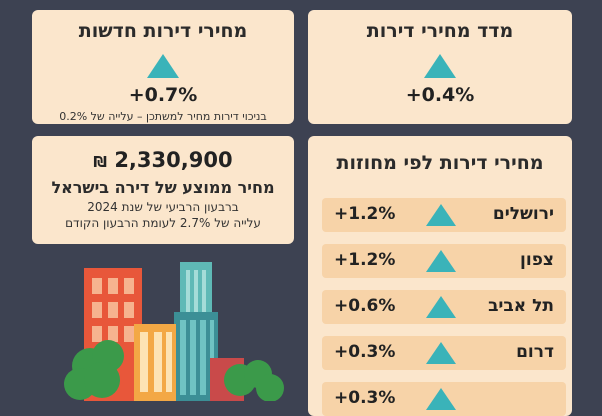 The image size is (602, 416). What do you see at coordinates (535, 352) in the screenshot?
I see `region-name: דרום` at bounding box center [535, 352].